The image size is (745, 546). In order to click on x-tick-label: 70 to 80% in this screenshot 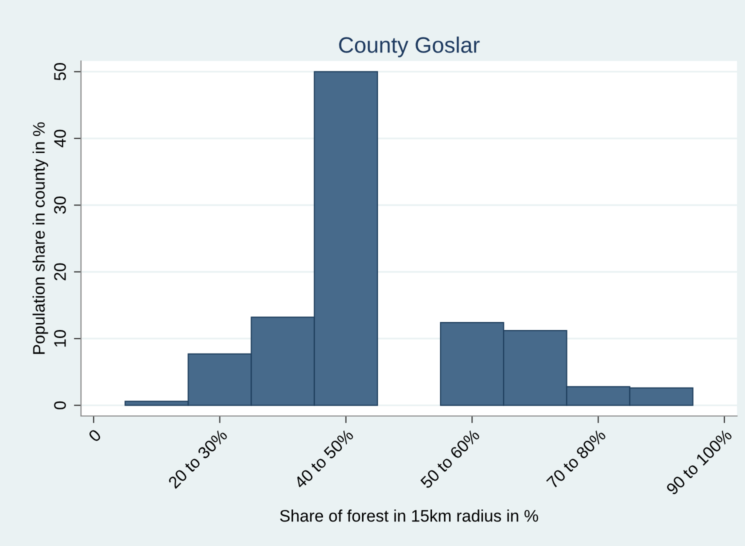, I will do `click(576, 458)`.